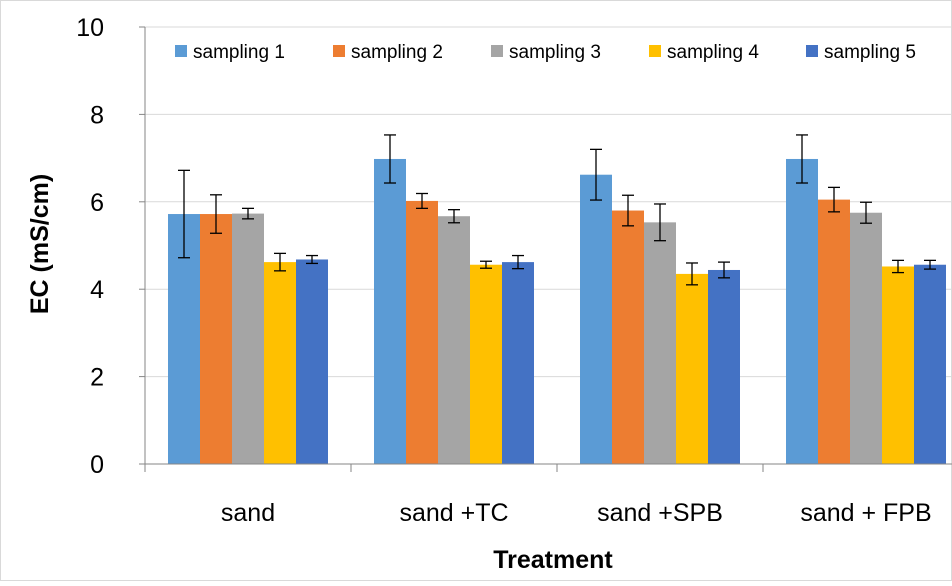  I want to click on legend-label: sampling 3, so click(555, 52).